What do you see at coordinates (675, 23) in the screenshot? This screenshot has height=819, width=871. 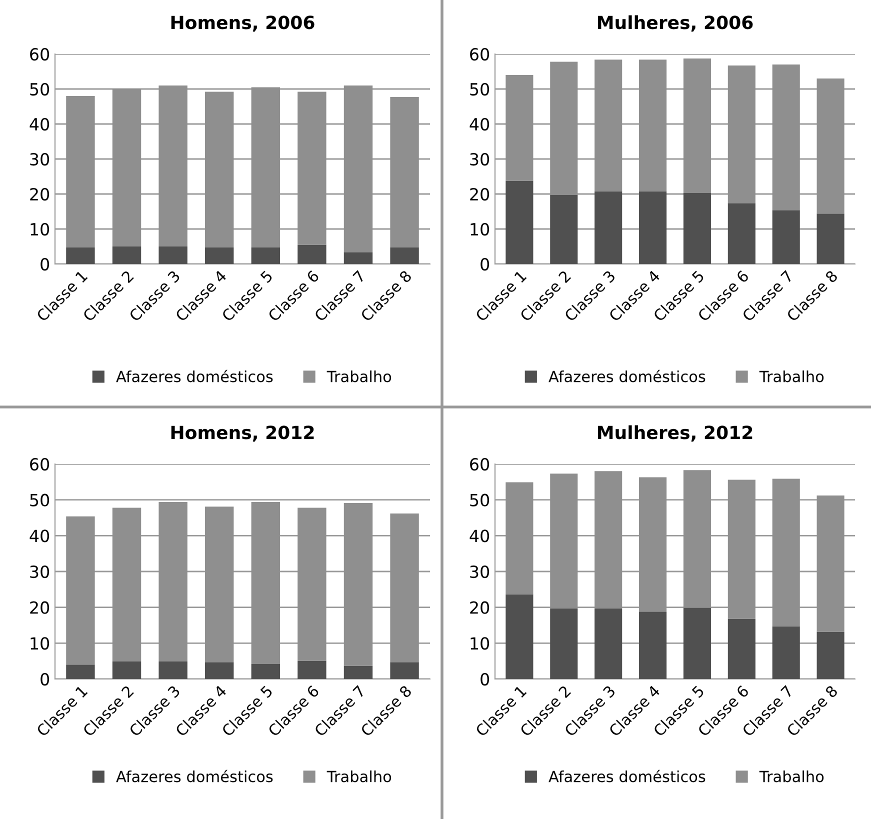 I see `chart-title: Mulheres, 2006` at bounding box center [675, 23].